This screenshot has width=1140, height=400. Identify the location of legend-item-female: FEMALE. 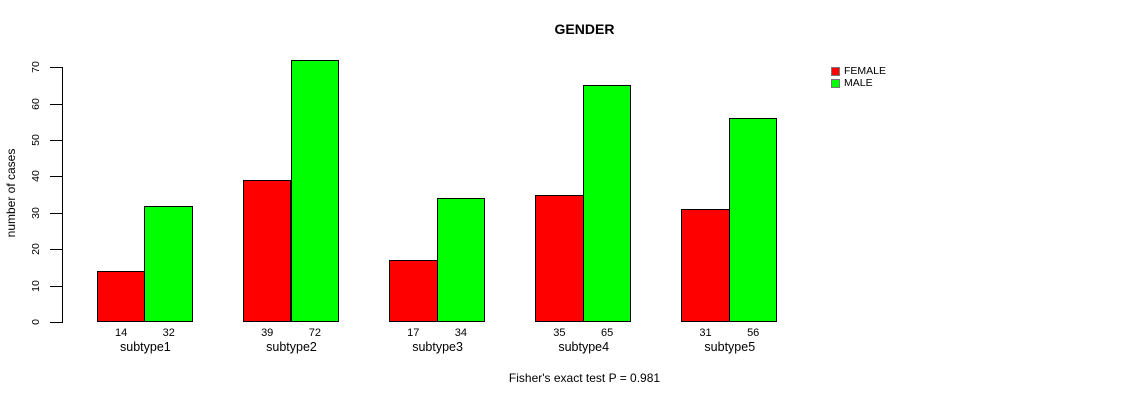
(858, 71).